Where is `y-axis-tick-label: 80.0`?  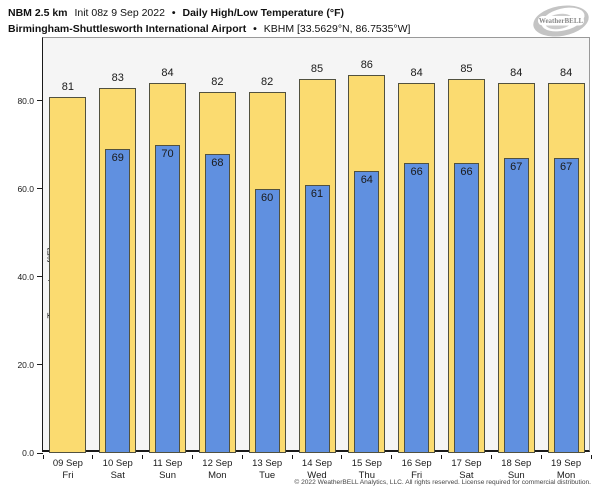 y-axis-tick-label: 80.0 is located at coordinates (25, 100).